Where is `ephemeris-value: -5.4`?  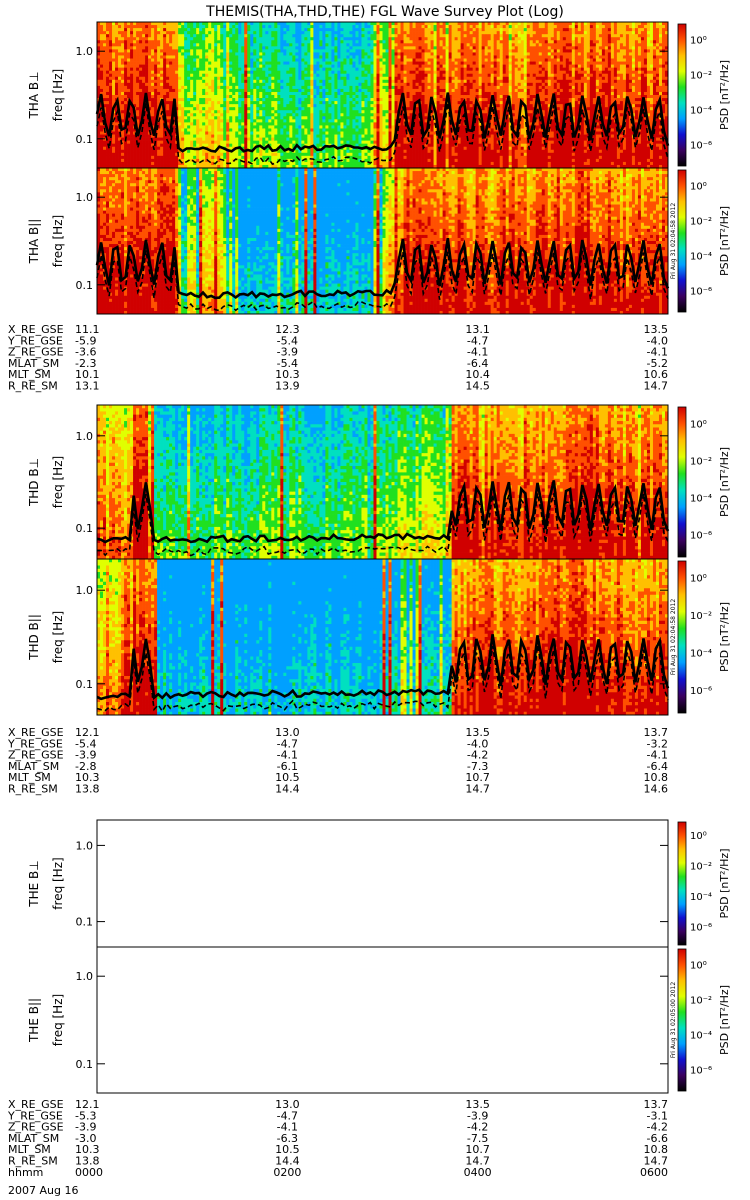
ephemeris-value: -5.4 is located at coordinates (85, 743).